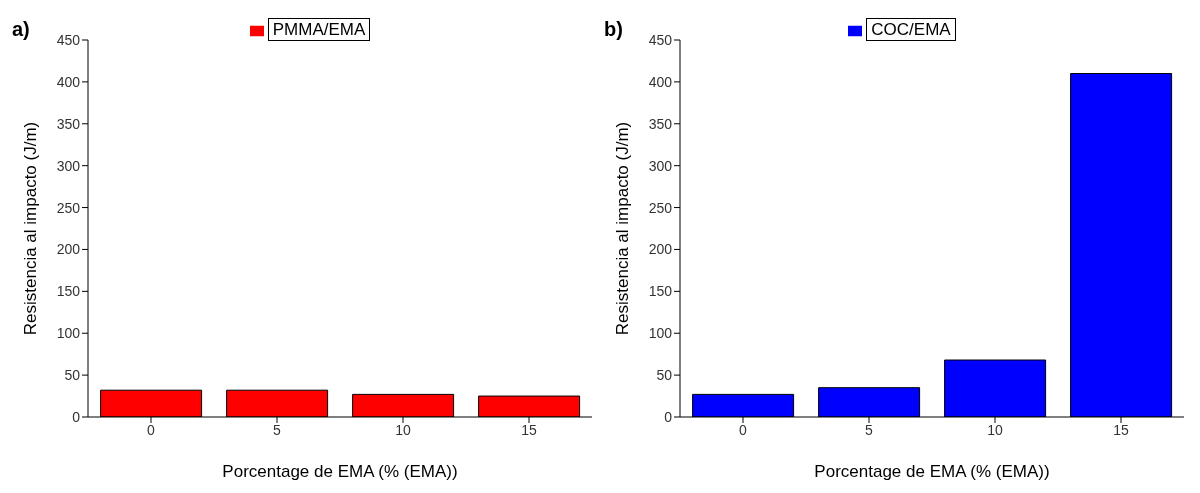  What do you see at coordinates (21, 29) in the screenshot?
I see `chart-title: a)` at bounding box center [21, 29].